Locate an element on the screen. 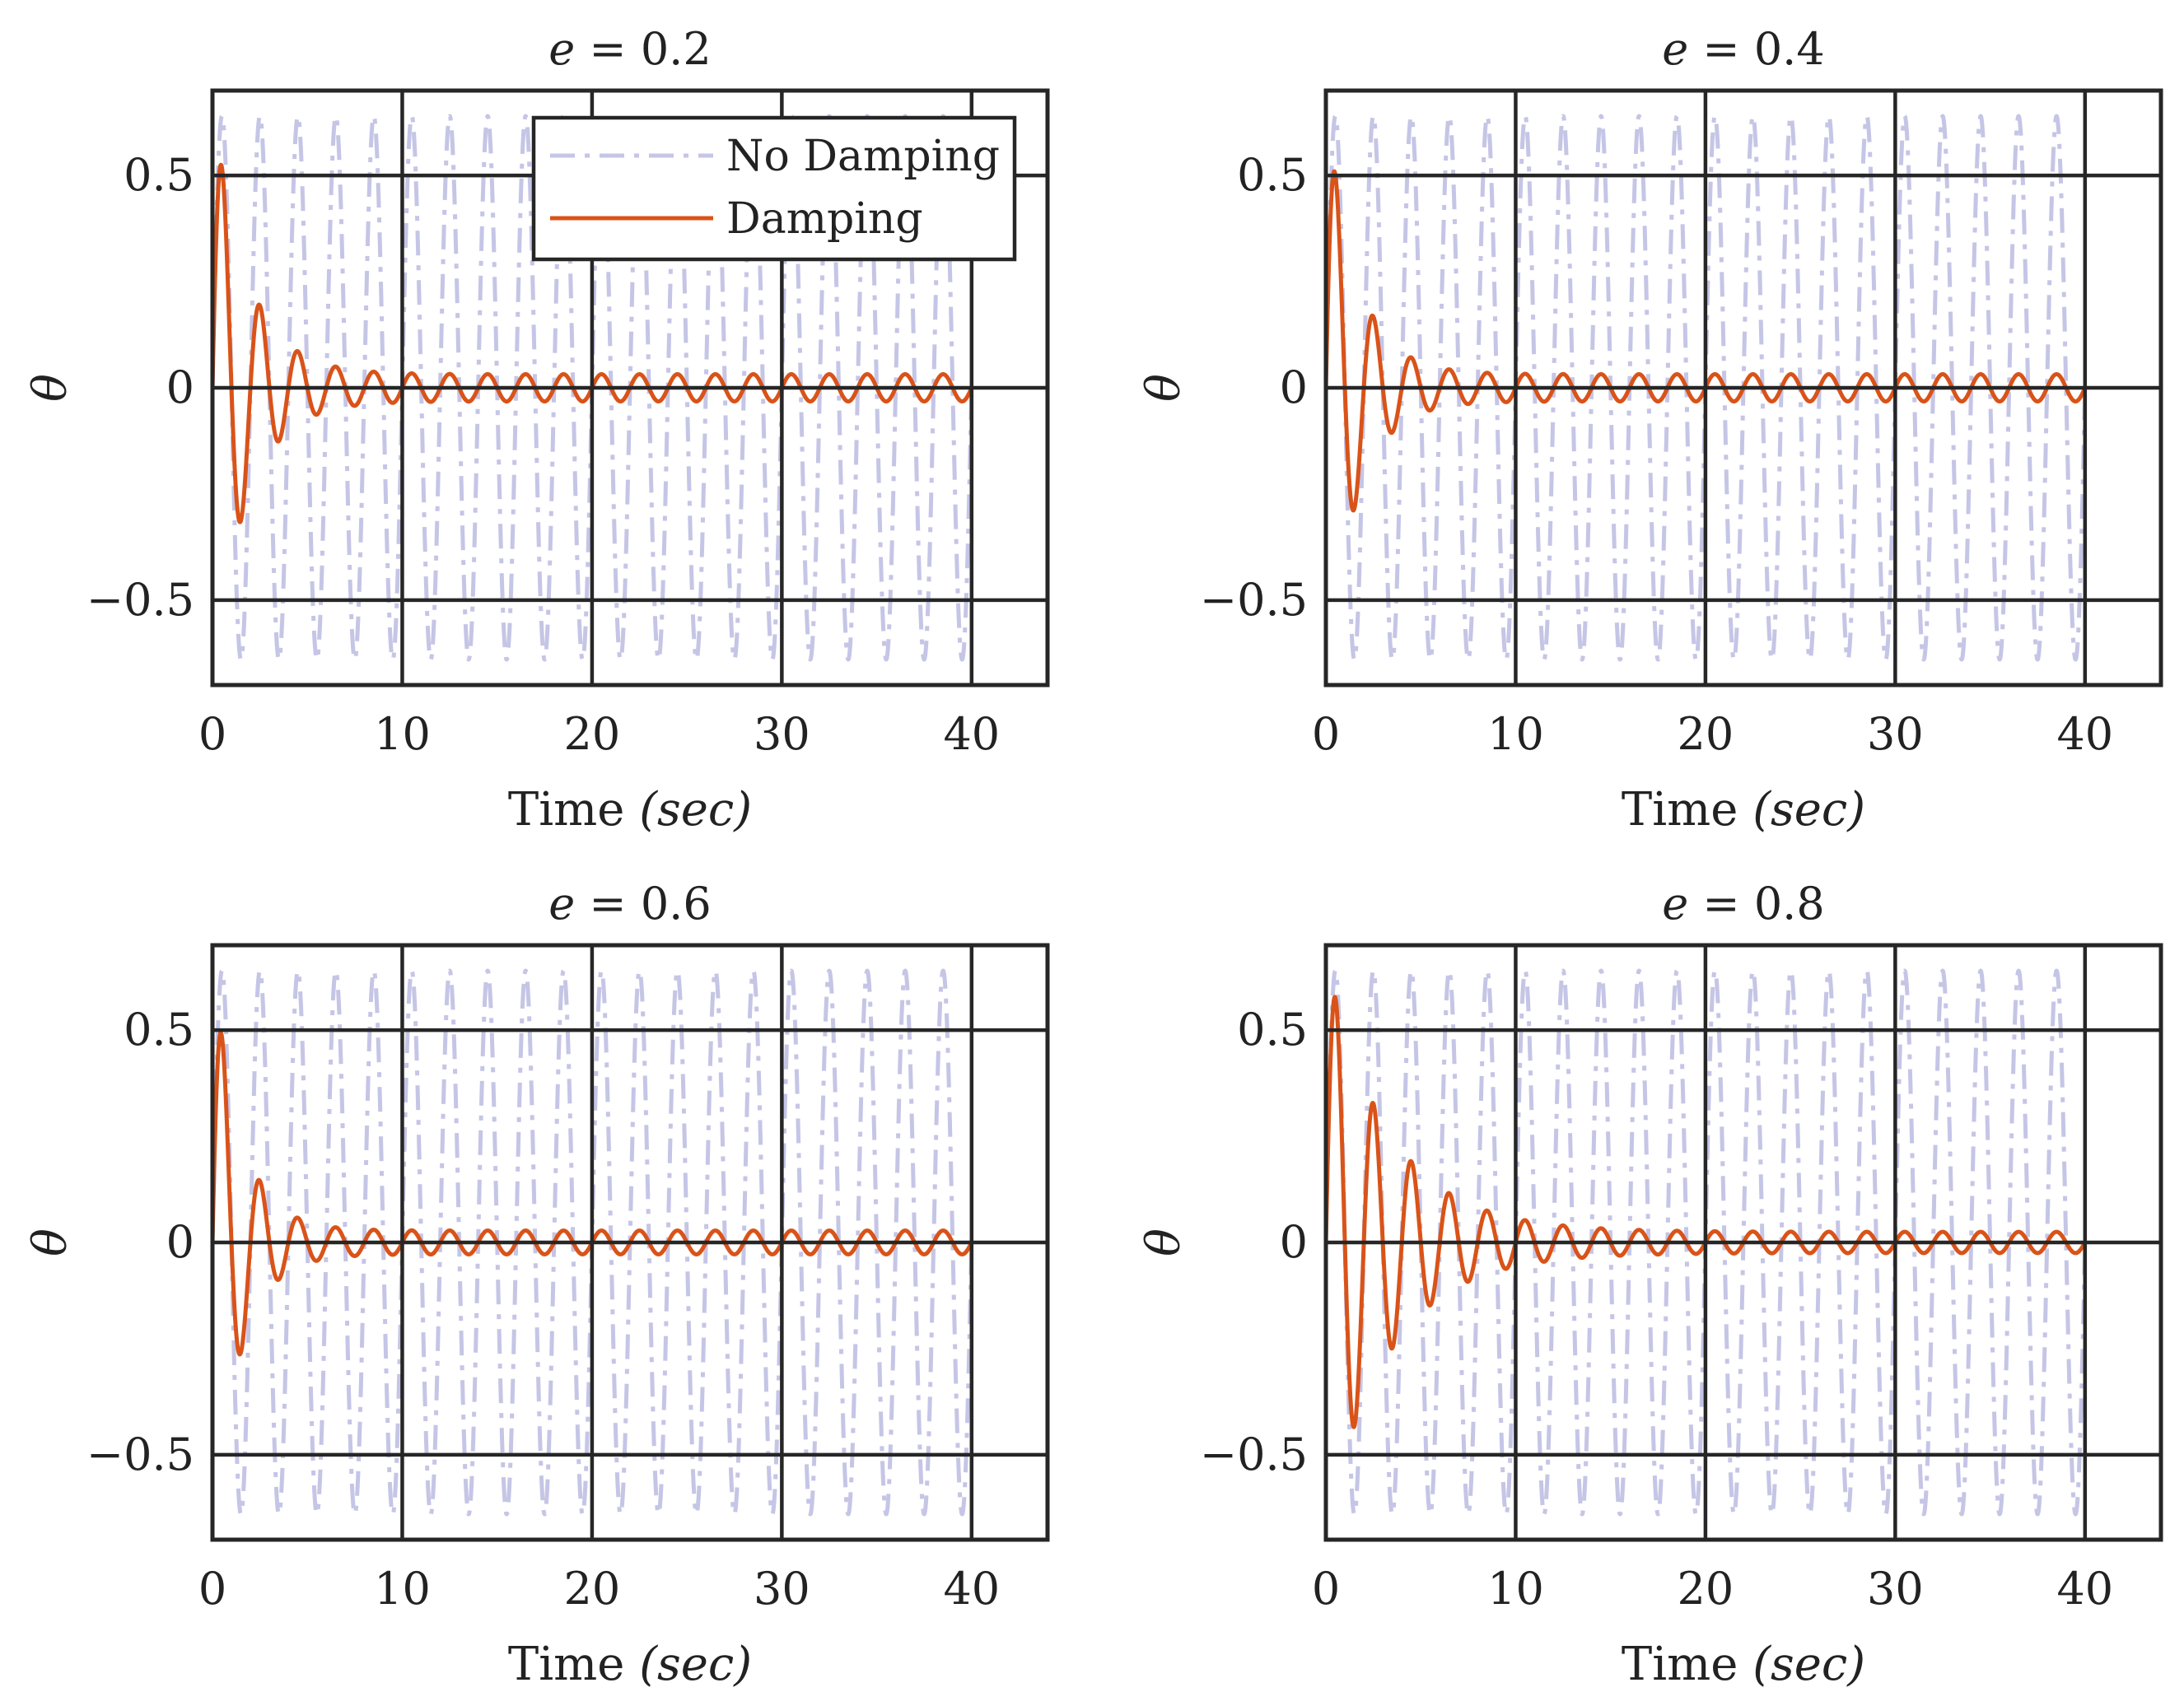 The image size is (2184, 1706). chart-title: e = 0.2 is located at coordinates (629, 49).